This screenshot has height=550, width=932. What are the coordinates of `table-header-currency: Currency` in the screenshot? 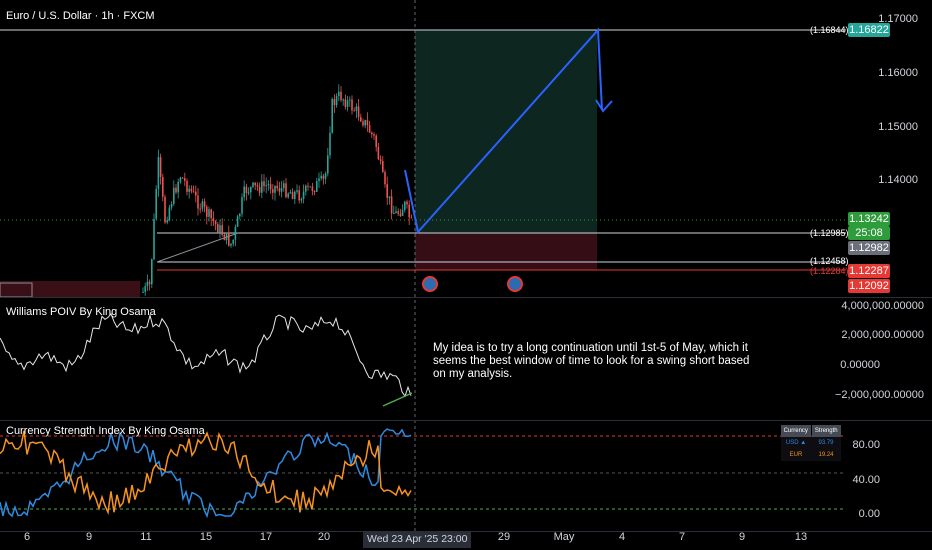 It's located at (796, 431).